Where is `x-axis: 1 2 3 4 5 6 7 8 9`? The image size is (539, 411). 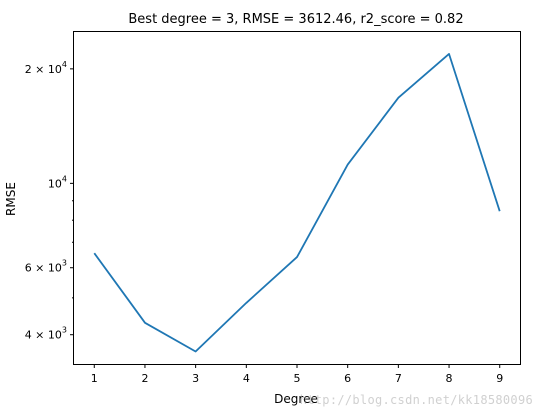
x-axis: 1 2 3 4 5 6 7 8 9 is located at coordinates (297, 374).